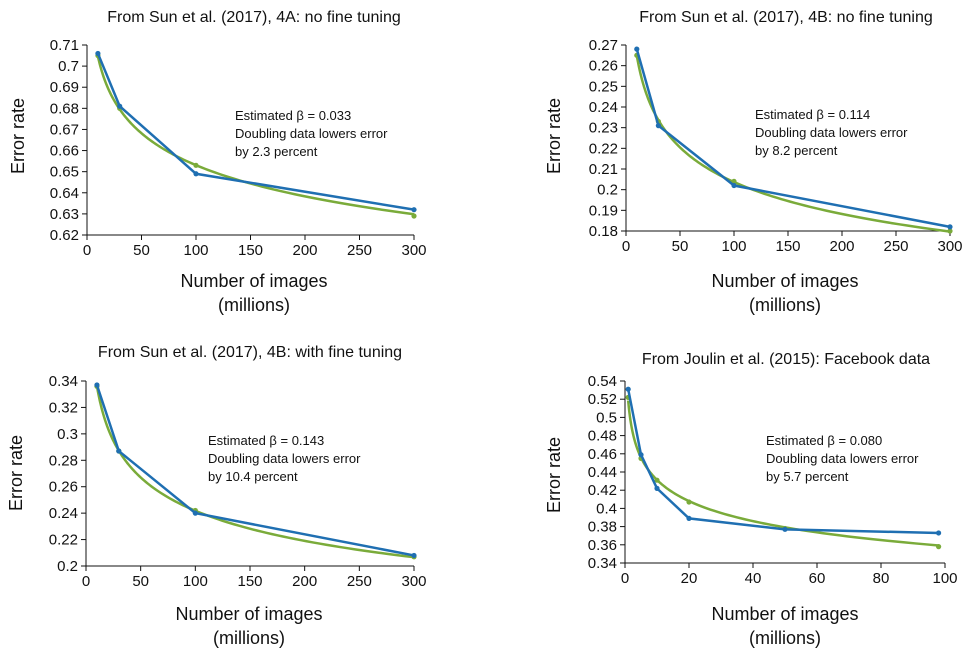  Describe the element at coordinates (753, 578) in the screenshot. I see `x-tick-label: 40` at that location.